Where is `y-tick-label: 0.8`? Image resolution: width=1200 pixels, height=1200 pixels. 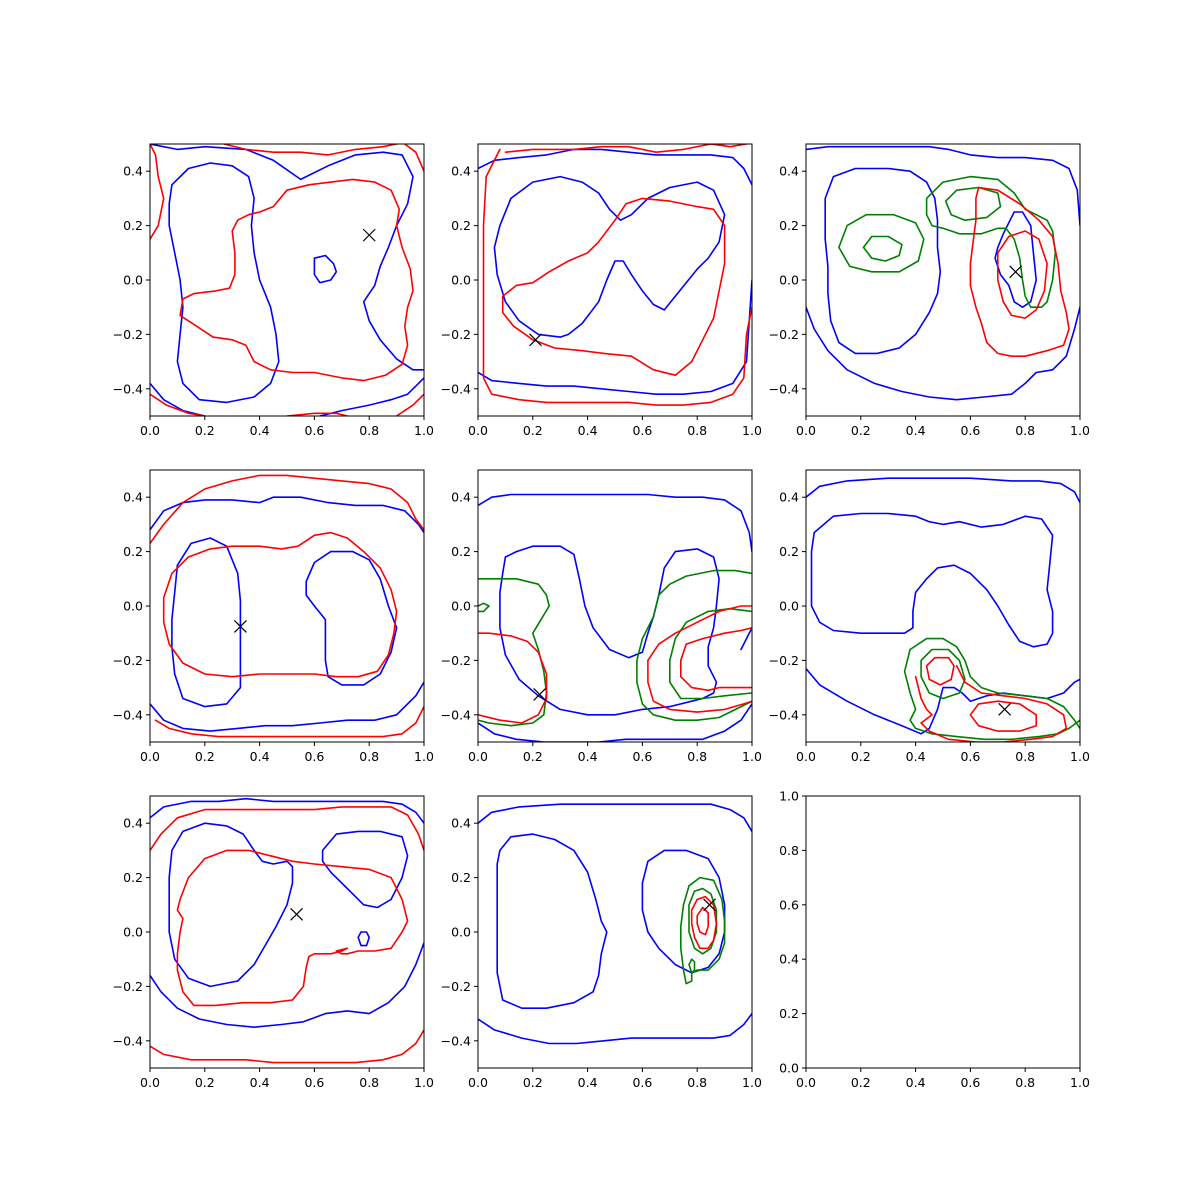 y-tick-label: 0.8 is located at coordinates (789, 850).